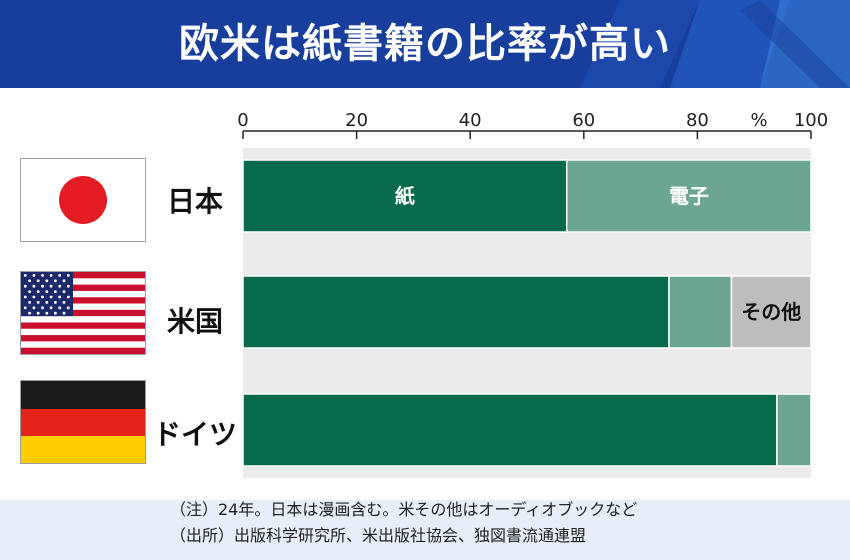 The height and width of the screenshot is (560, 850). I want to click on germany-flag-icon, so click(83, 422).